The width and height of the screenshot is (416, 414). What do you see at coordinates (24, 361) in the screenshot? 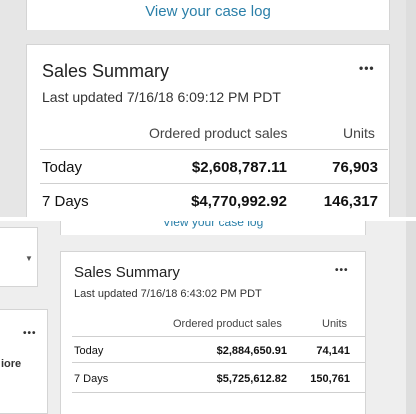
I see `left-card-panel: ••• iore` at bounding box center [24, 361].